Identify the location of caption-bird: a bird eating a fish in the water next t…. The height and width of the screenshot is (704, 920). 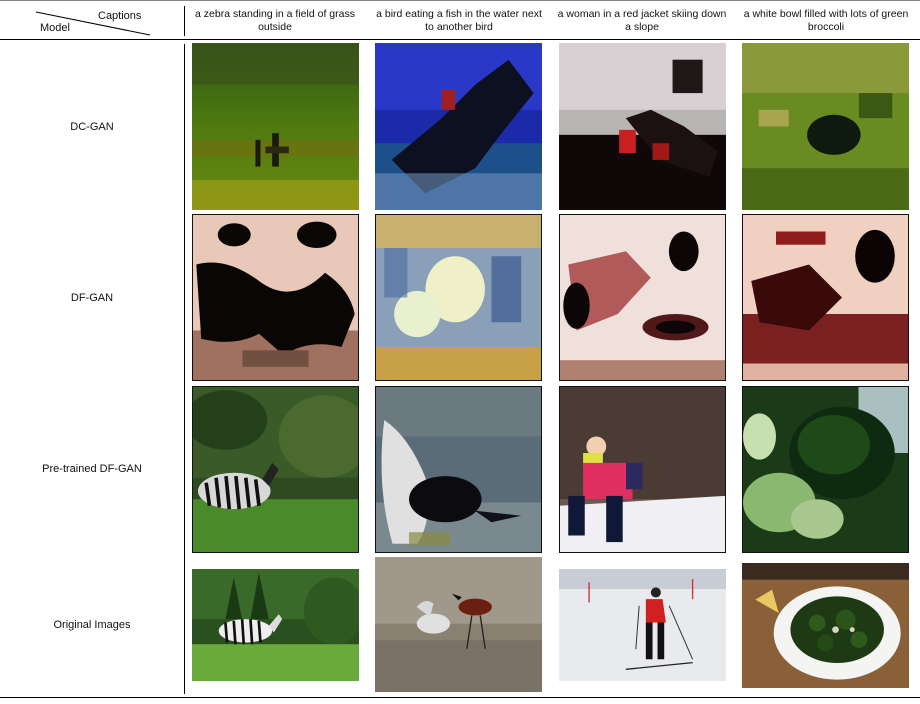
(459, 20).